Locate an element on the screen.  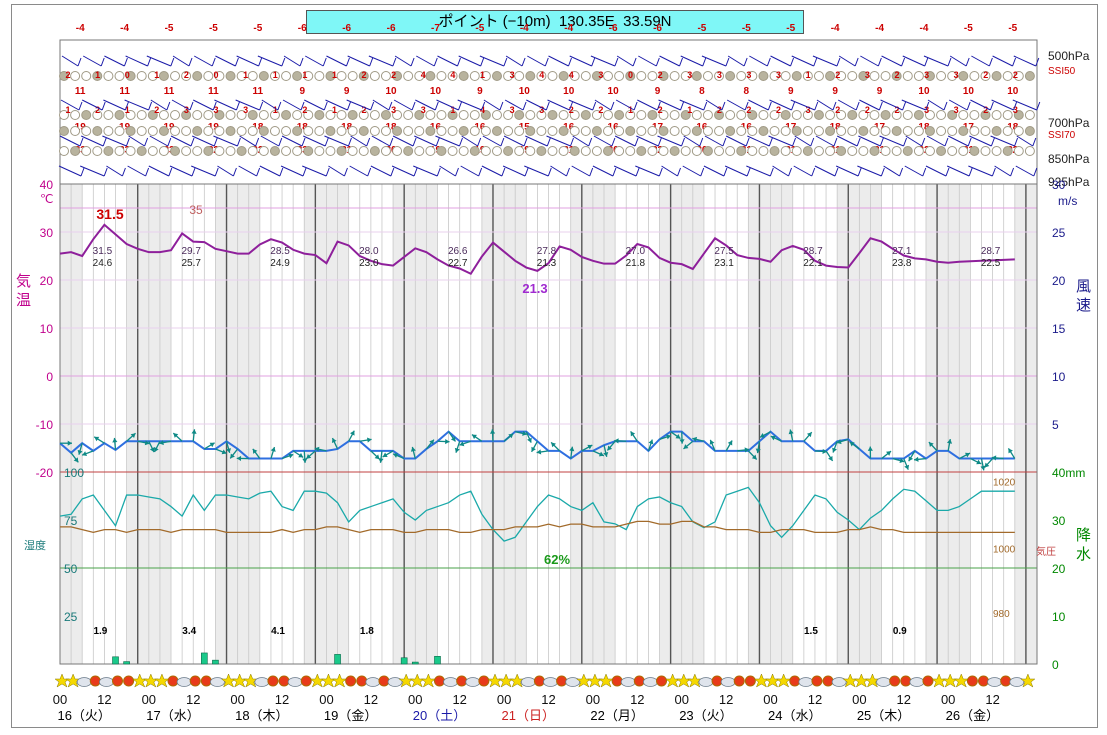
day-label: 16（火） is located at coordinates (83, 715).